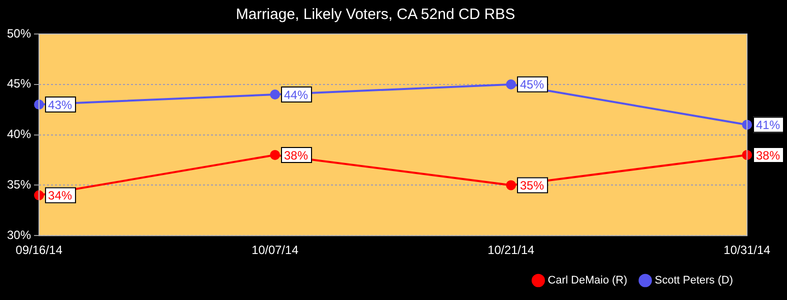 The image size is (787, 300). What do you see at coordinates (19, 134) in the screenshot?
I see `y-tick-label: 40%` at bounding box center [19, 134].